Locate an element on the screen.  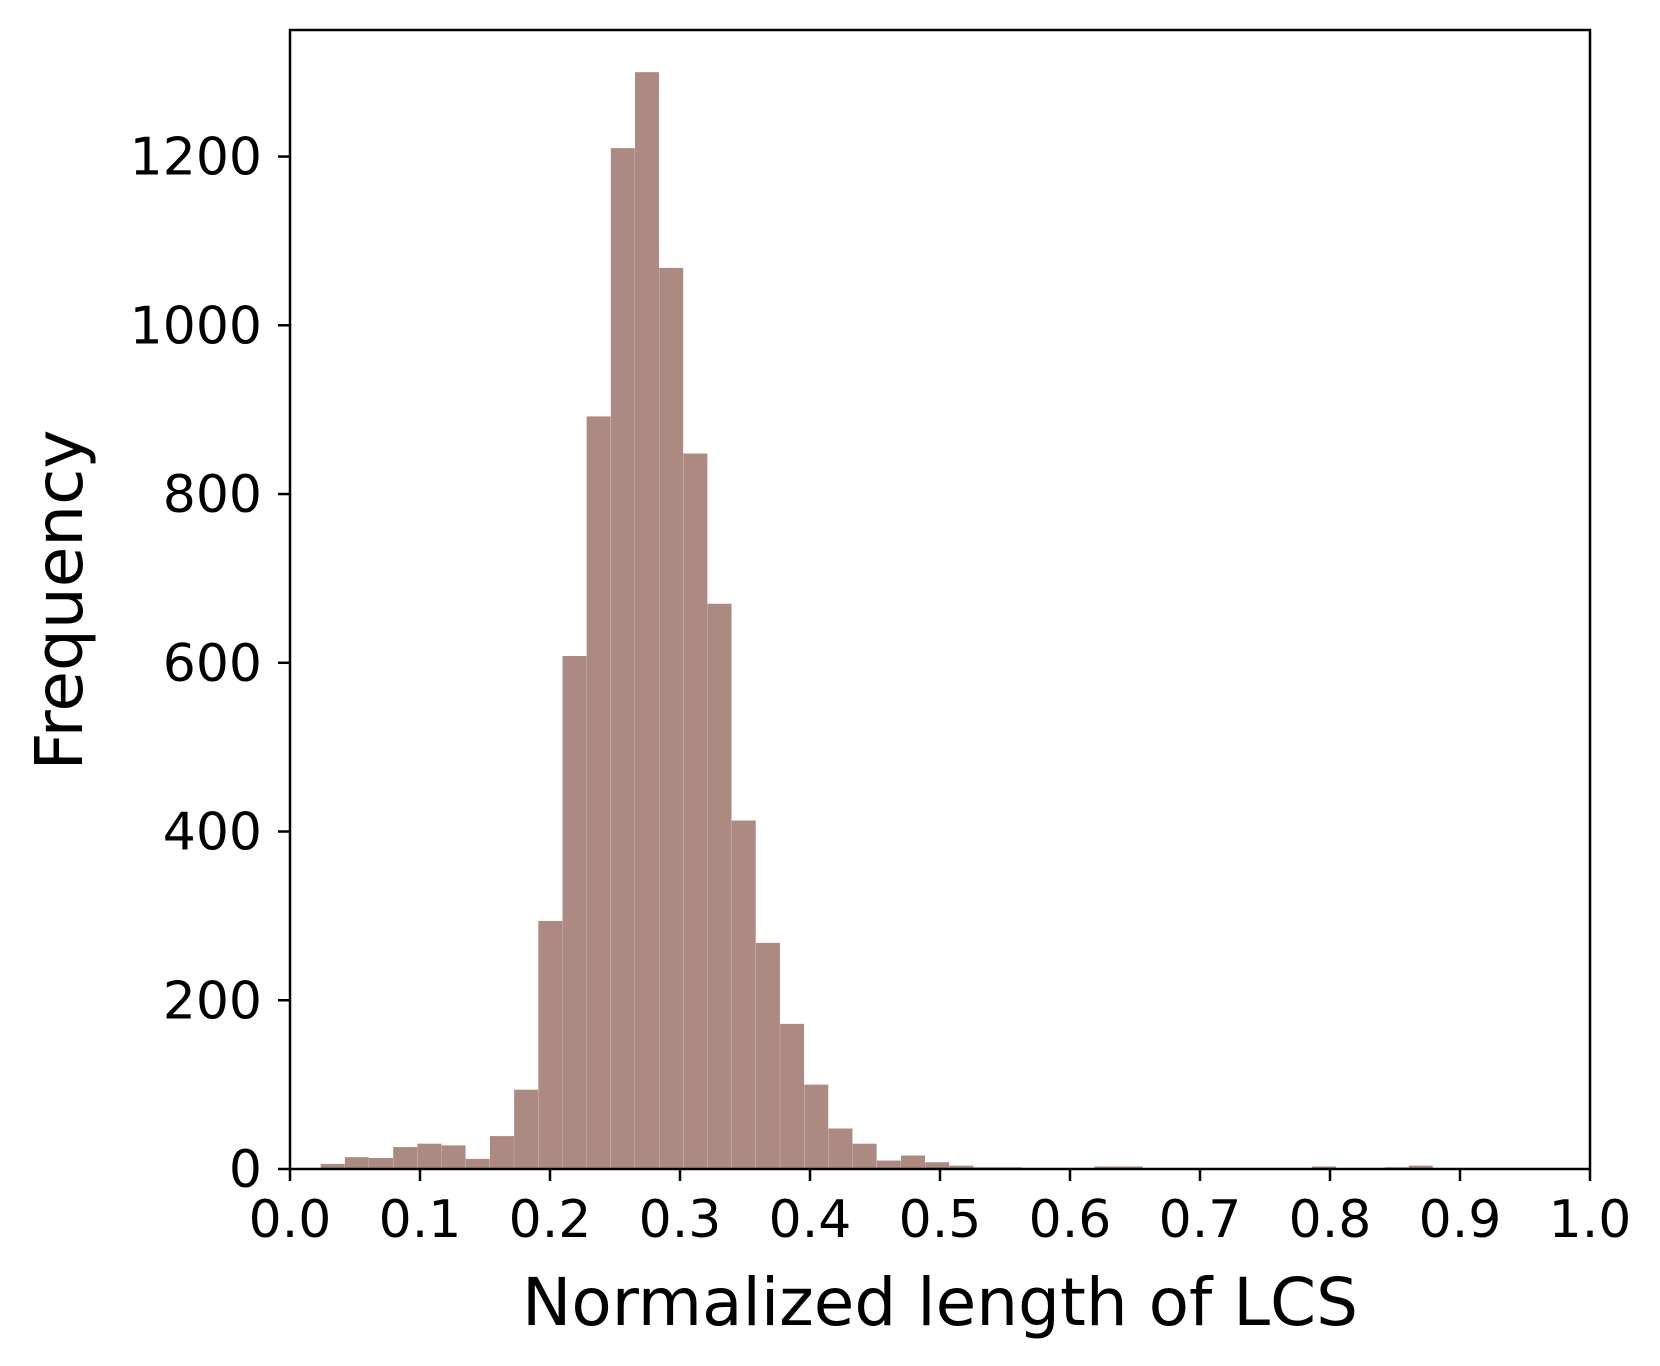
x-tick-label: 0.0 is located at coordinates (290, 1220).